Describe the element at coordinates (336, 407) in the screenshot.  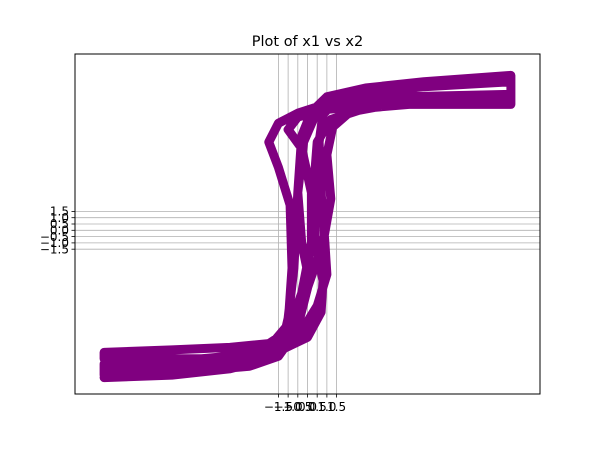
I see `x-tick-label: 1.5` at that location.